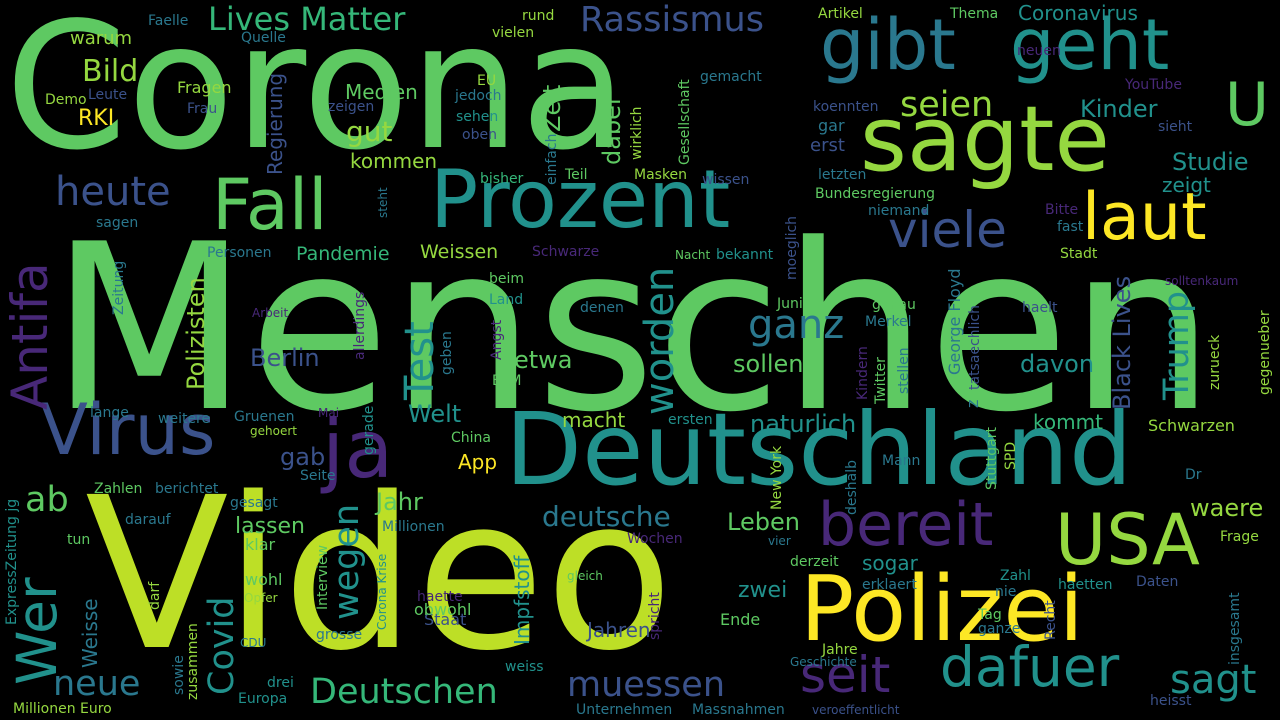 The image size is (1280, 720). Describe the element at coordinates (690, 420) in the screenshot. I see `word-ersten: ersten` at that location.